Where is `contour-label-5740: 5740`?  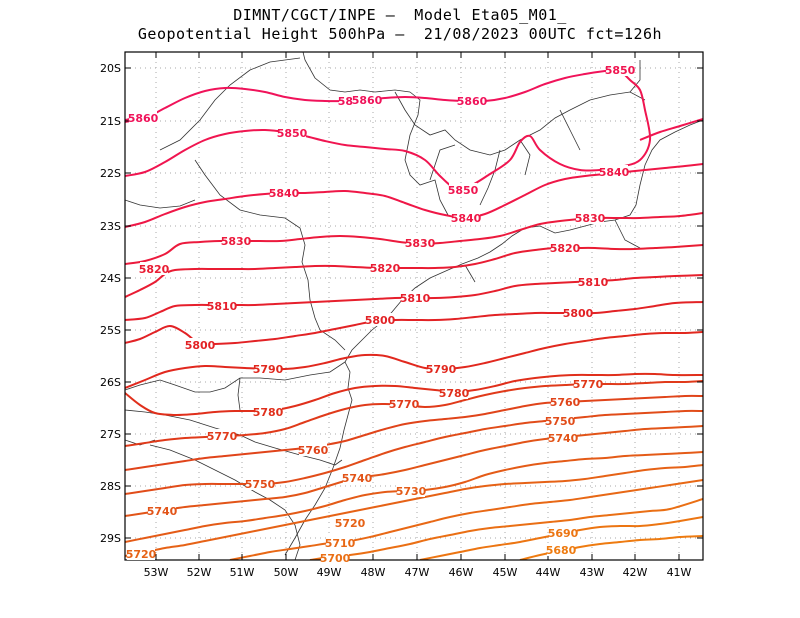
contour-label-5740: 5740 is located at coordinates (563, 438).